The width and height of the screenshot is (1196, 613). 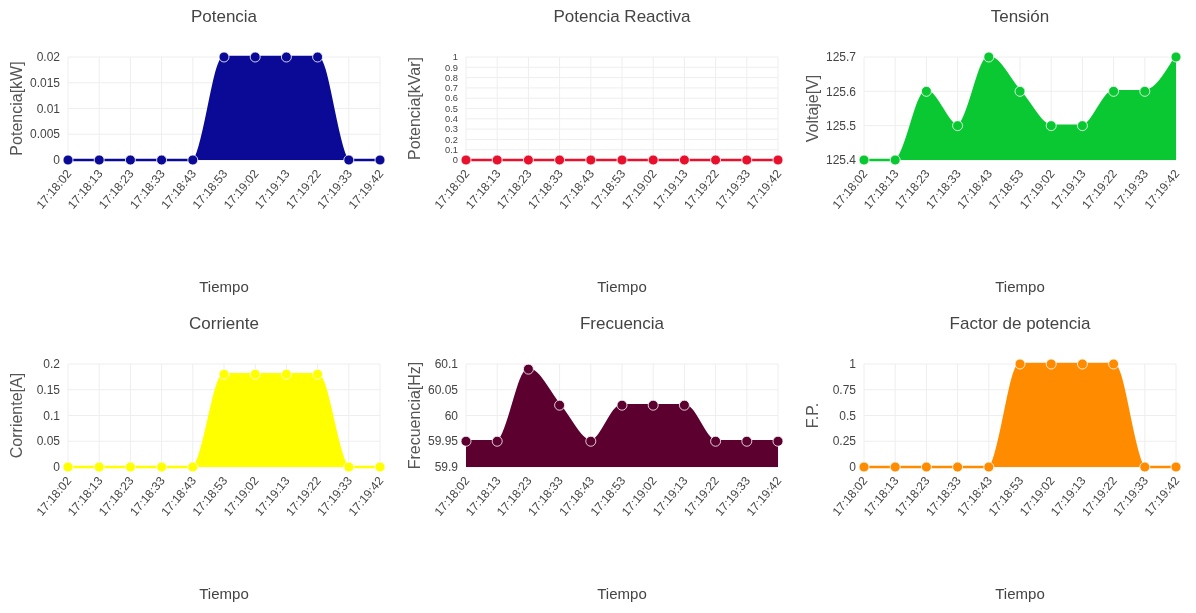 What do you see at coordinates (45, 82) in the screenshot?
I see `y-tick-label: 0.015` at bounding box center [45, 82].